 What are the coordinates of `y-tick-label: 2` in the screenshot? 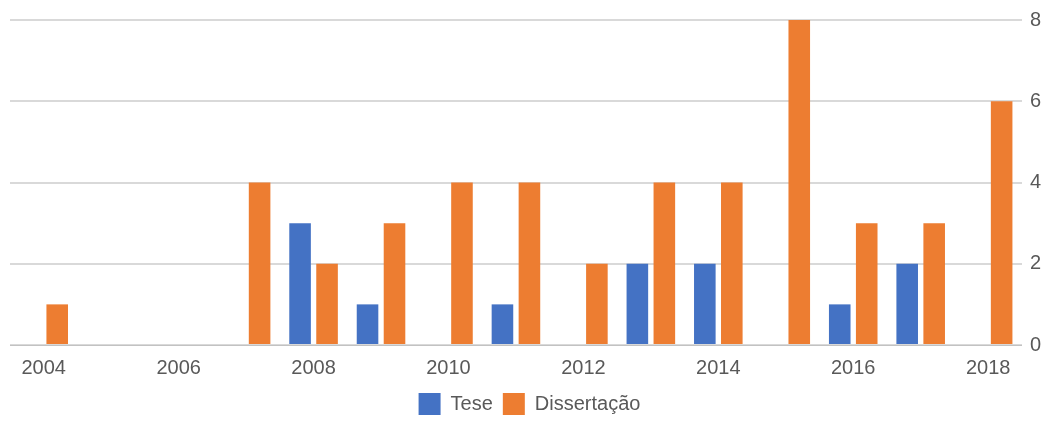 It's located at (1035, 262).